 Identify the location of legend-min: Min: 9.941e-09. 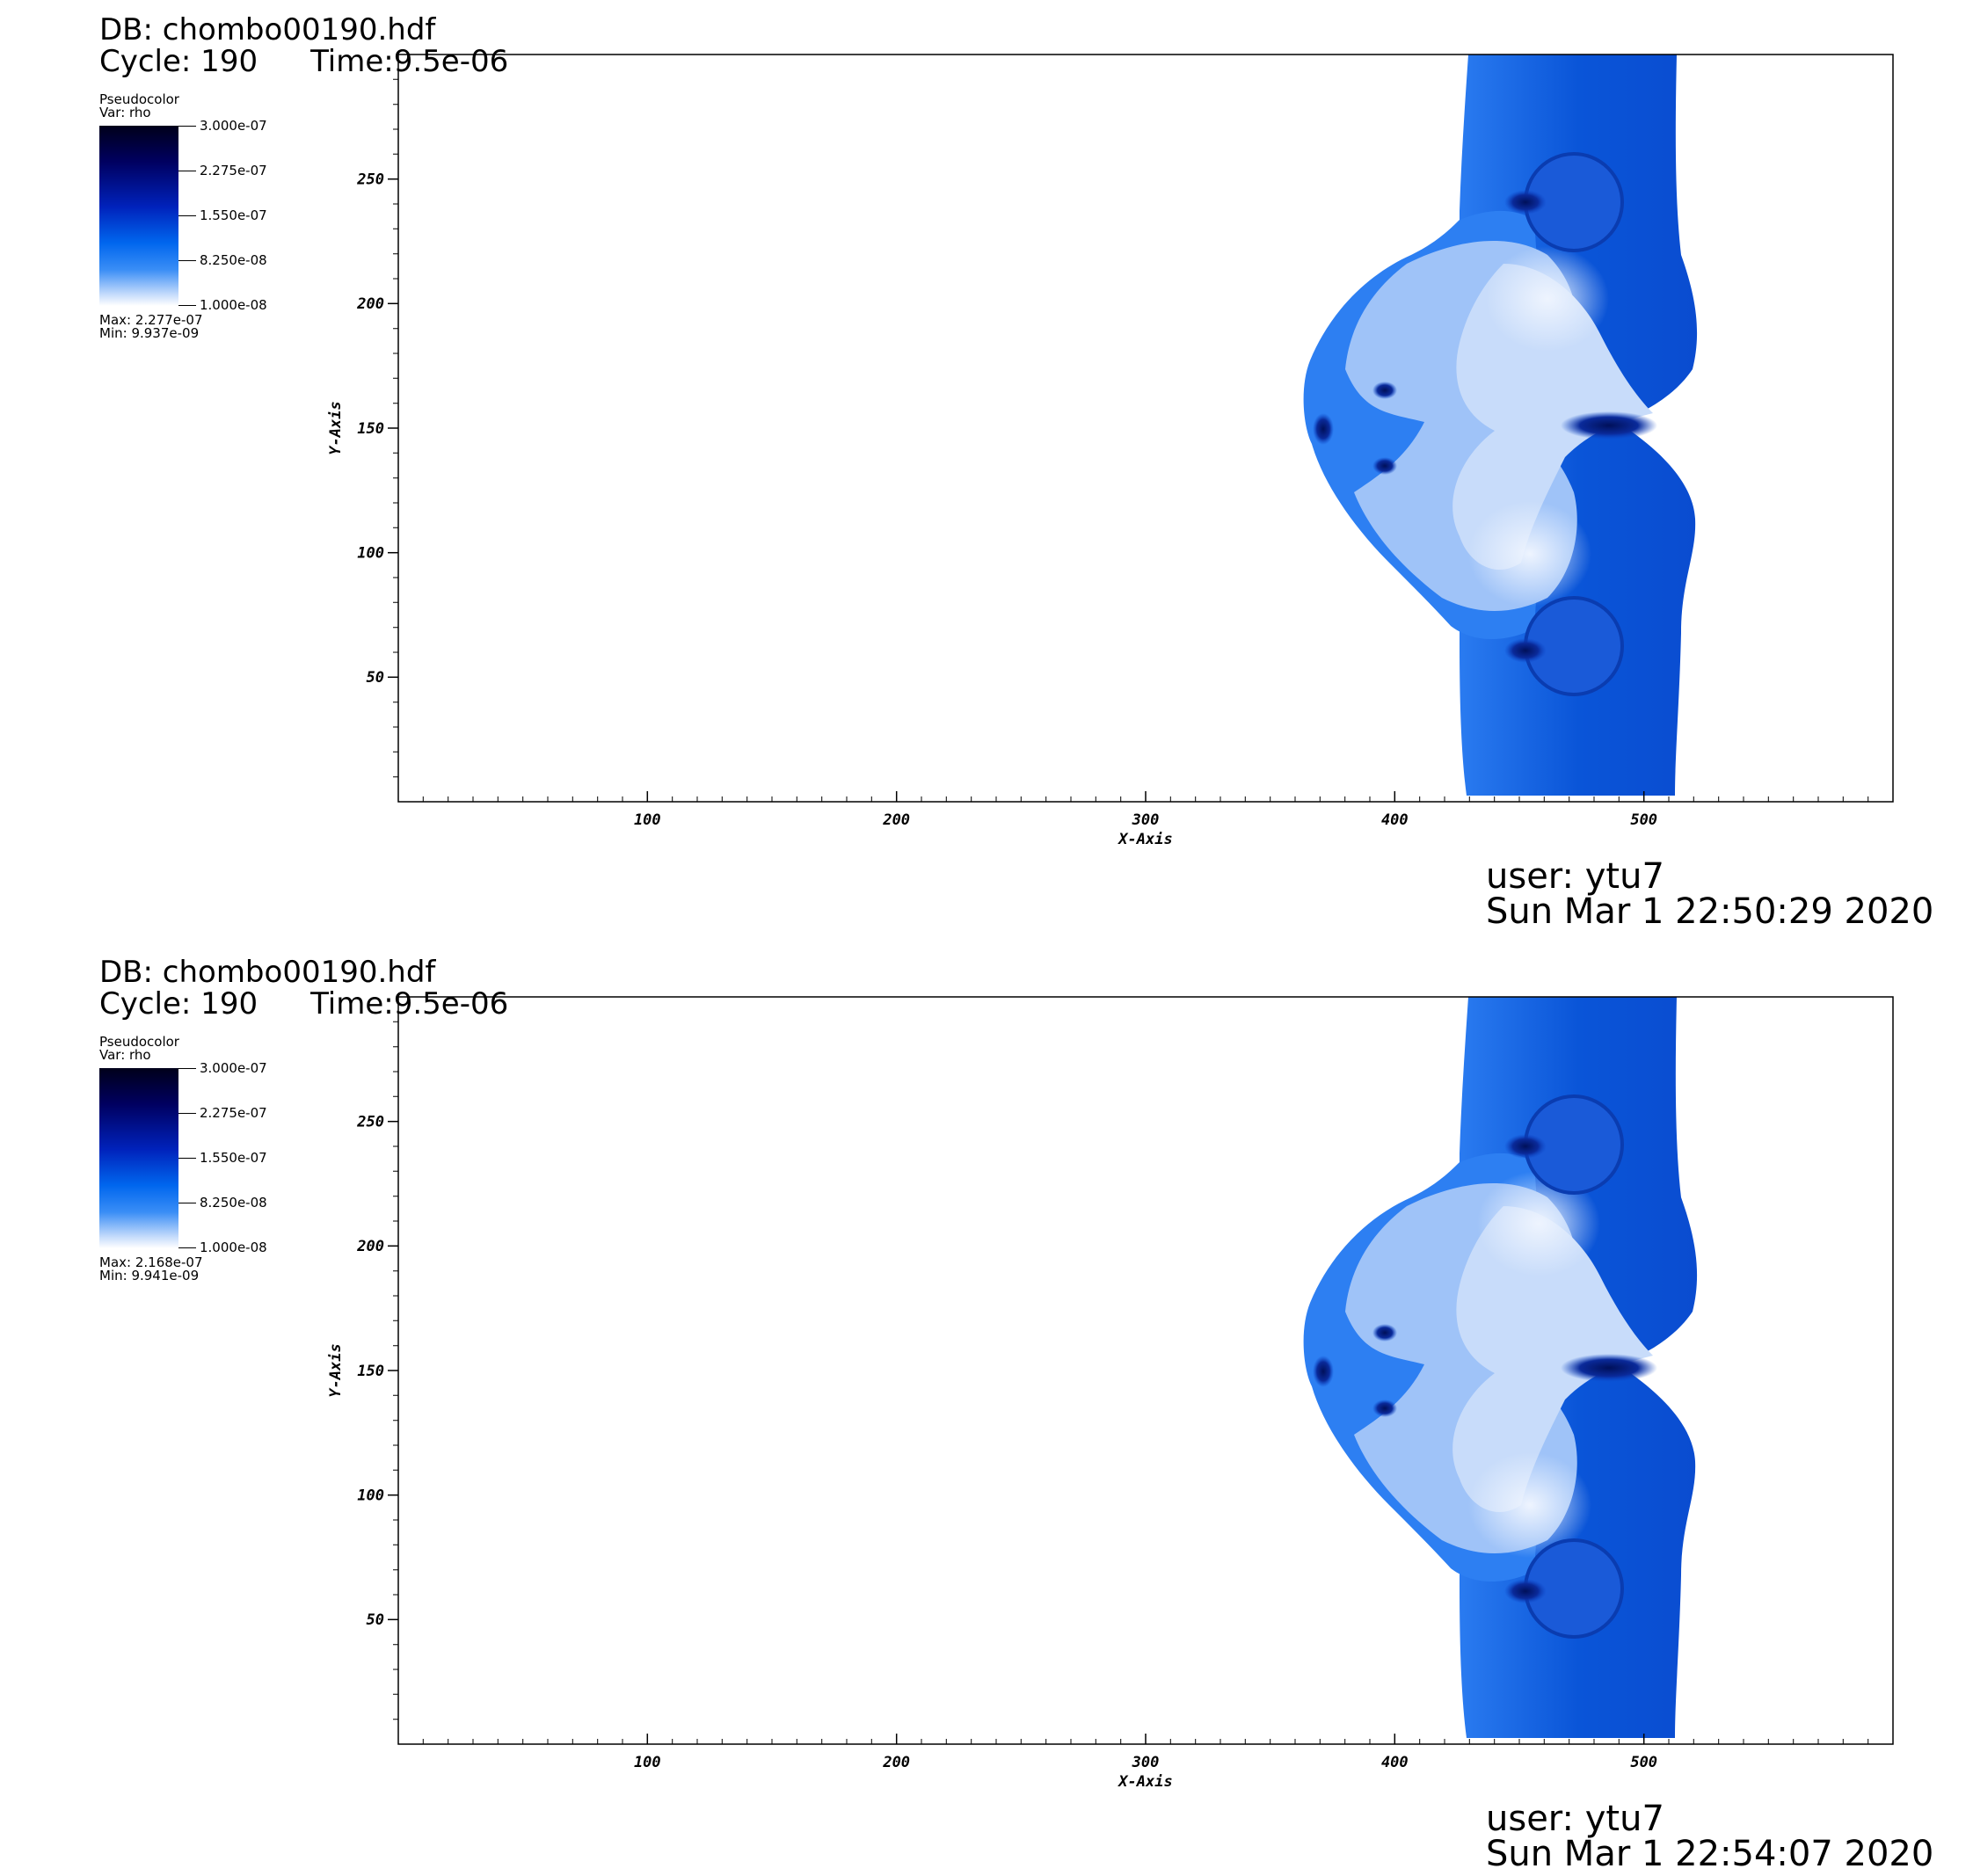
(149, 1275).